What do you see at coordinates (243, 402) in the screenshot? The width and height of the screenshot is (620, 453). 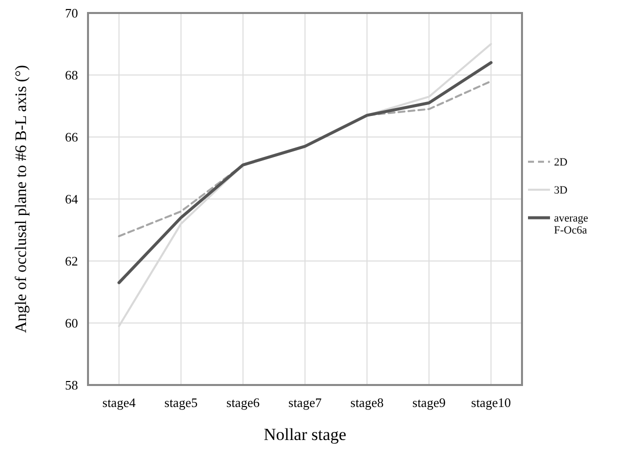 I see `x-tick-label: stage6` at bounding box center [243, 402].